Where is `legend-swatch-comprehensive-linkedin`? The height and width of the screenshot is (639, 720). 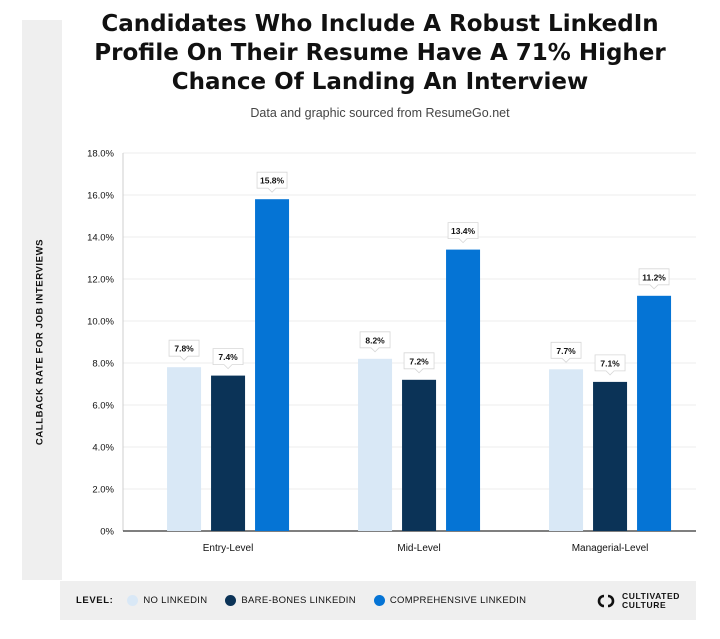 legend-swatch-comprehensive-linkedin is located at coordinates (379, 600).